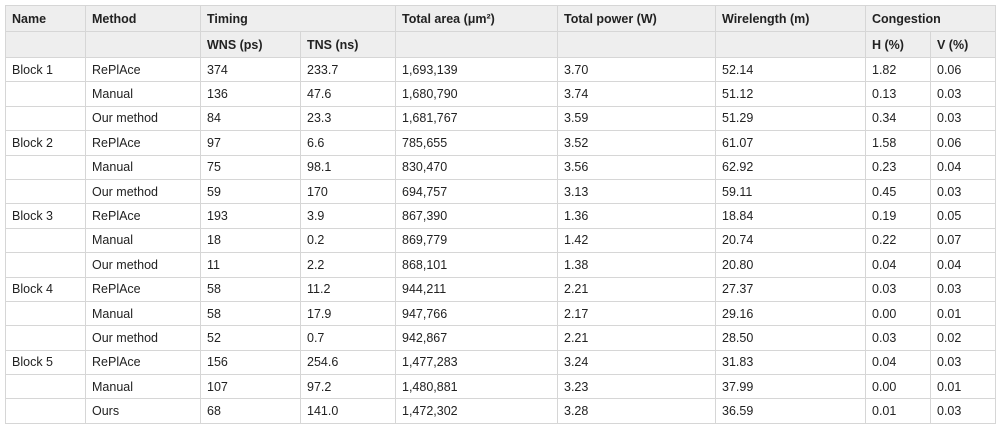 The height and width of the screenshot is (440, 1000). I want to click on table-row: Manual 107 97.2 1,480,881 3.23 37.99 0.00 0.01, so click(500, 387).